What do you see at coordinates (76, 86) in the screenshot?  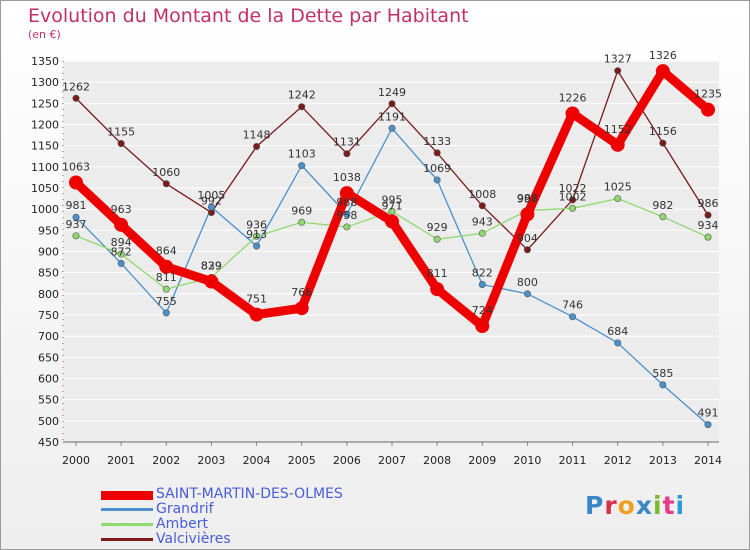 I see `data-label: 1262` at bounding box center [76, 86].